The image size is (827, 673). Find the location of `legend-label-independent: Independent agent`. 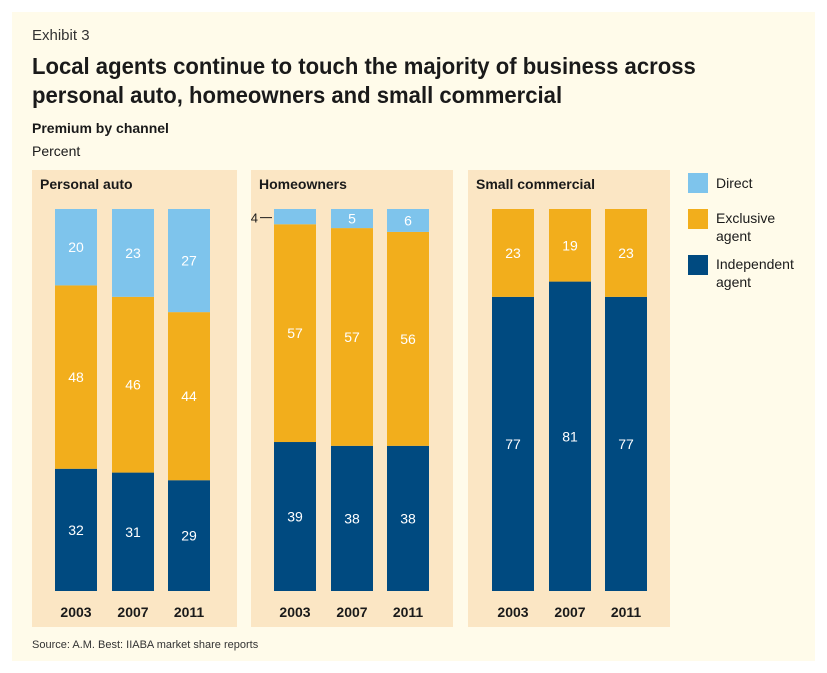

legend-label-independent: Independent agent is located at coordinates (755, 273).